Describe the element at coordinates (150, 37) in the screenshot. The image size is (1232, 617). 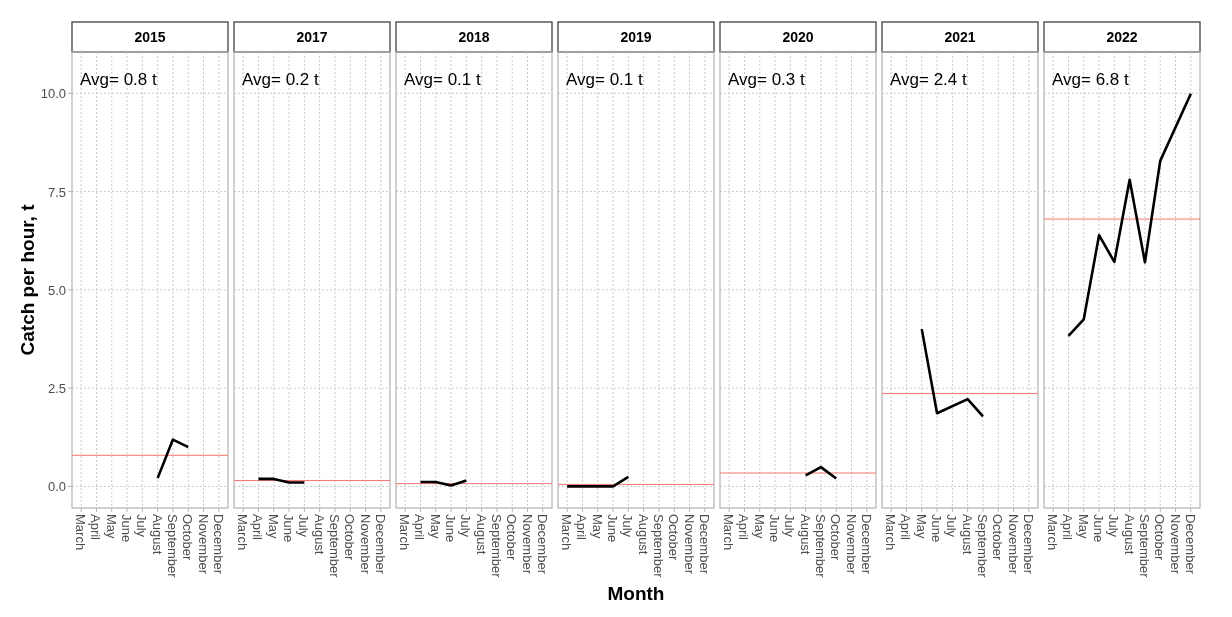
I see `chart-title: 2015` at that location.